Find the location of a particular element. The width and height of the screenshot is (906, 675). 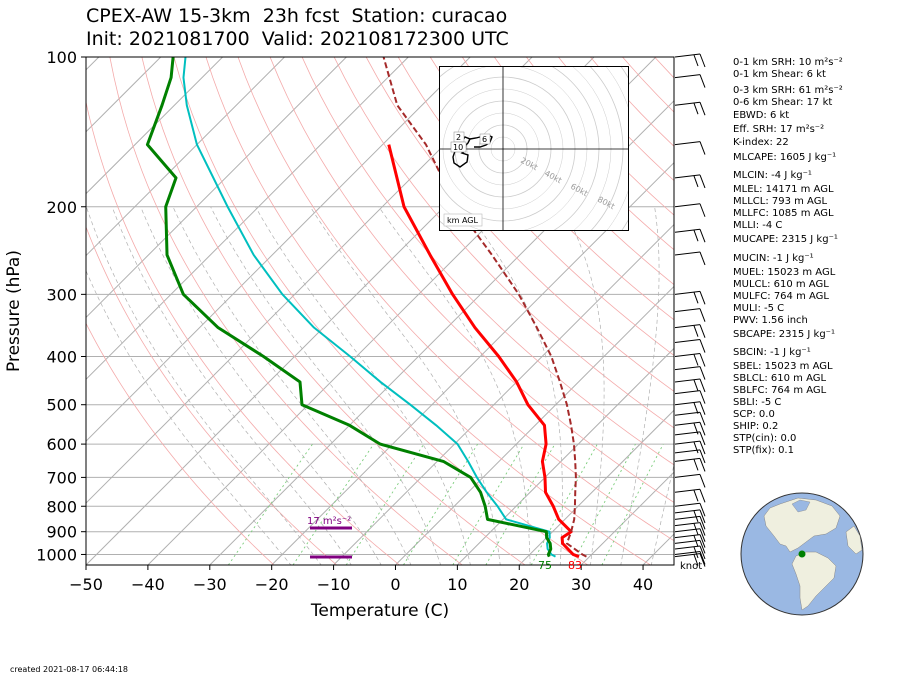

chart-title-line-1: CPEX-AW 15-3km 23h fcst Station: curacao is located at coordinates (297, 16).